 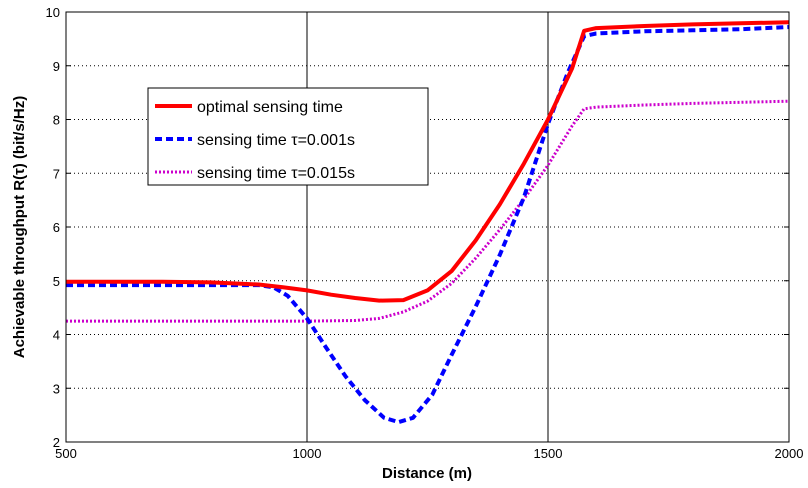 I want to click on legend-label-optimal: optimal sensing time, so click(x=270, y=107).